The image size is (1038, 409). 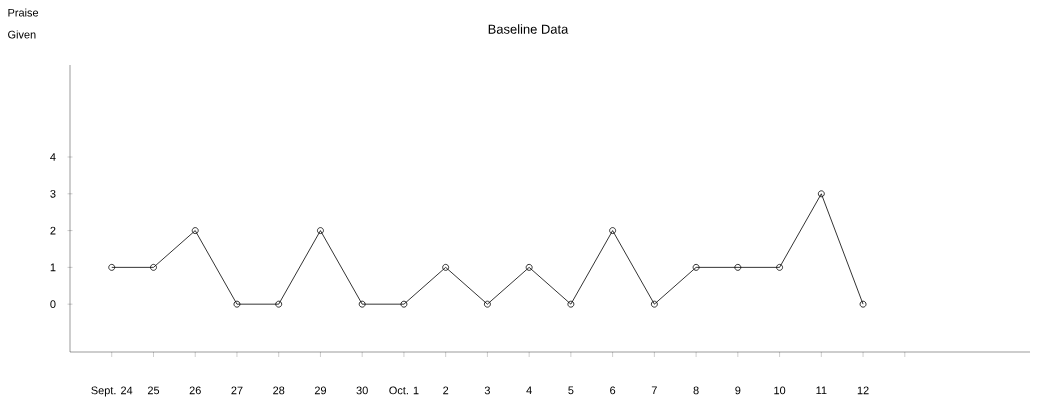 What do you see at coordinates (112, 391) in the screenshot?
I see `x-tick-label: Sept. 24` at bounding box center [112, 391].